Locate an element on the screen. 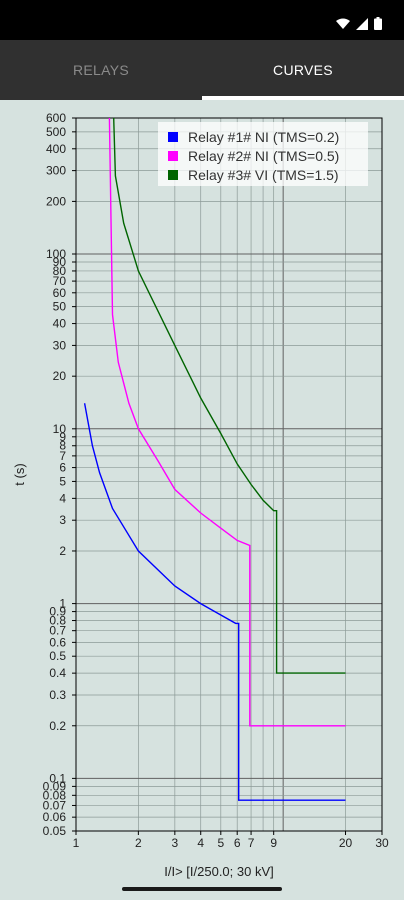 Image resolution: width=404 pixels, height=900 pixels. y-tick-label: 5 is located at coordinates (62, 481).